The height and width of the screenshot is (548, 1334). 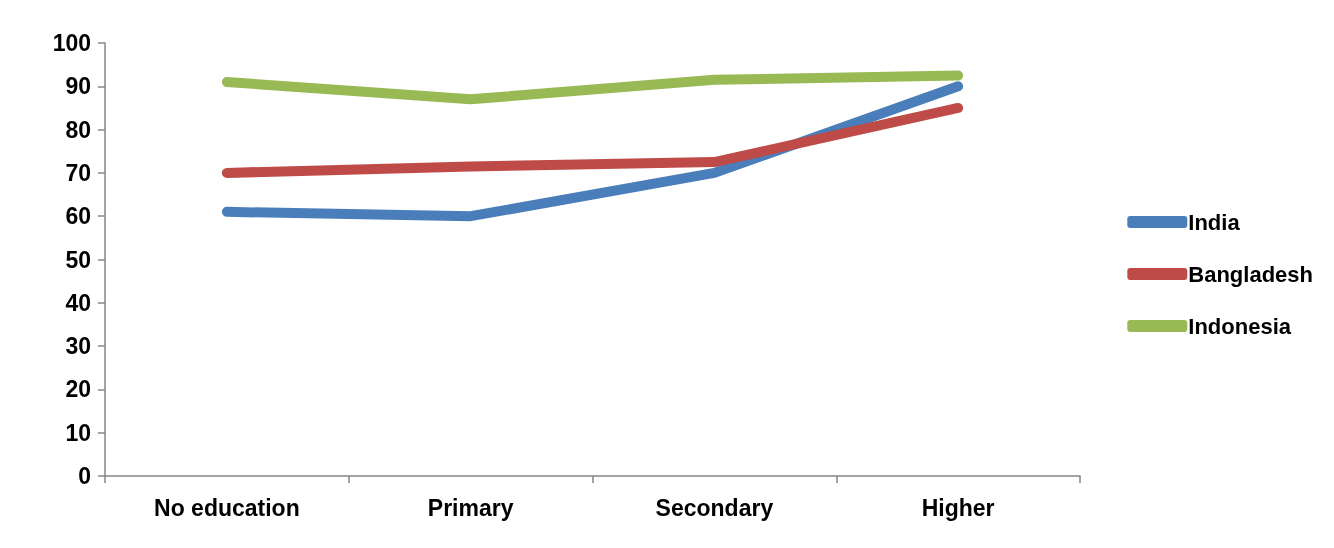 I want to click on y-tick-label: 60, so click(x=78, y=216).